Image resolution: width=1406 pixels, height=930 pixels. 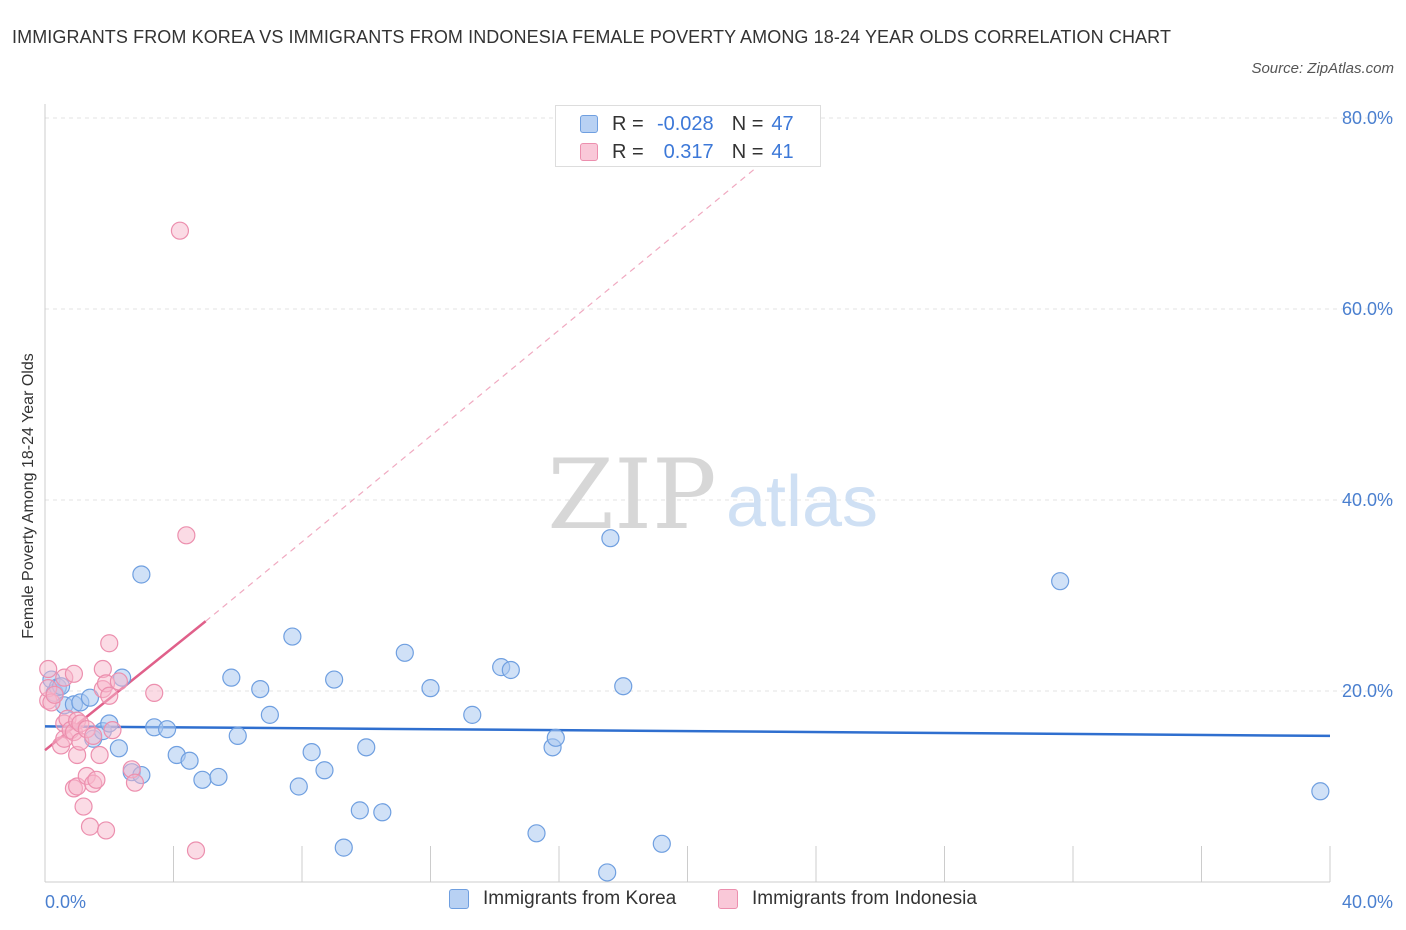 I want to click on x-tick-label: 0.0%, so click(x=65, y=902).